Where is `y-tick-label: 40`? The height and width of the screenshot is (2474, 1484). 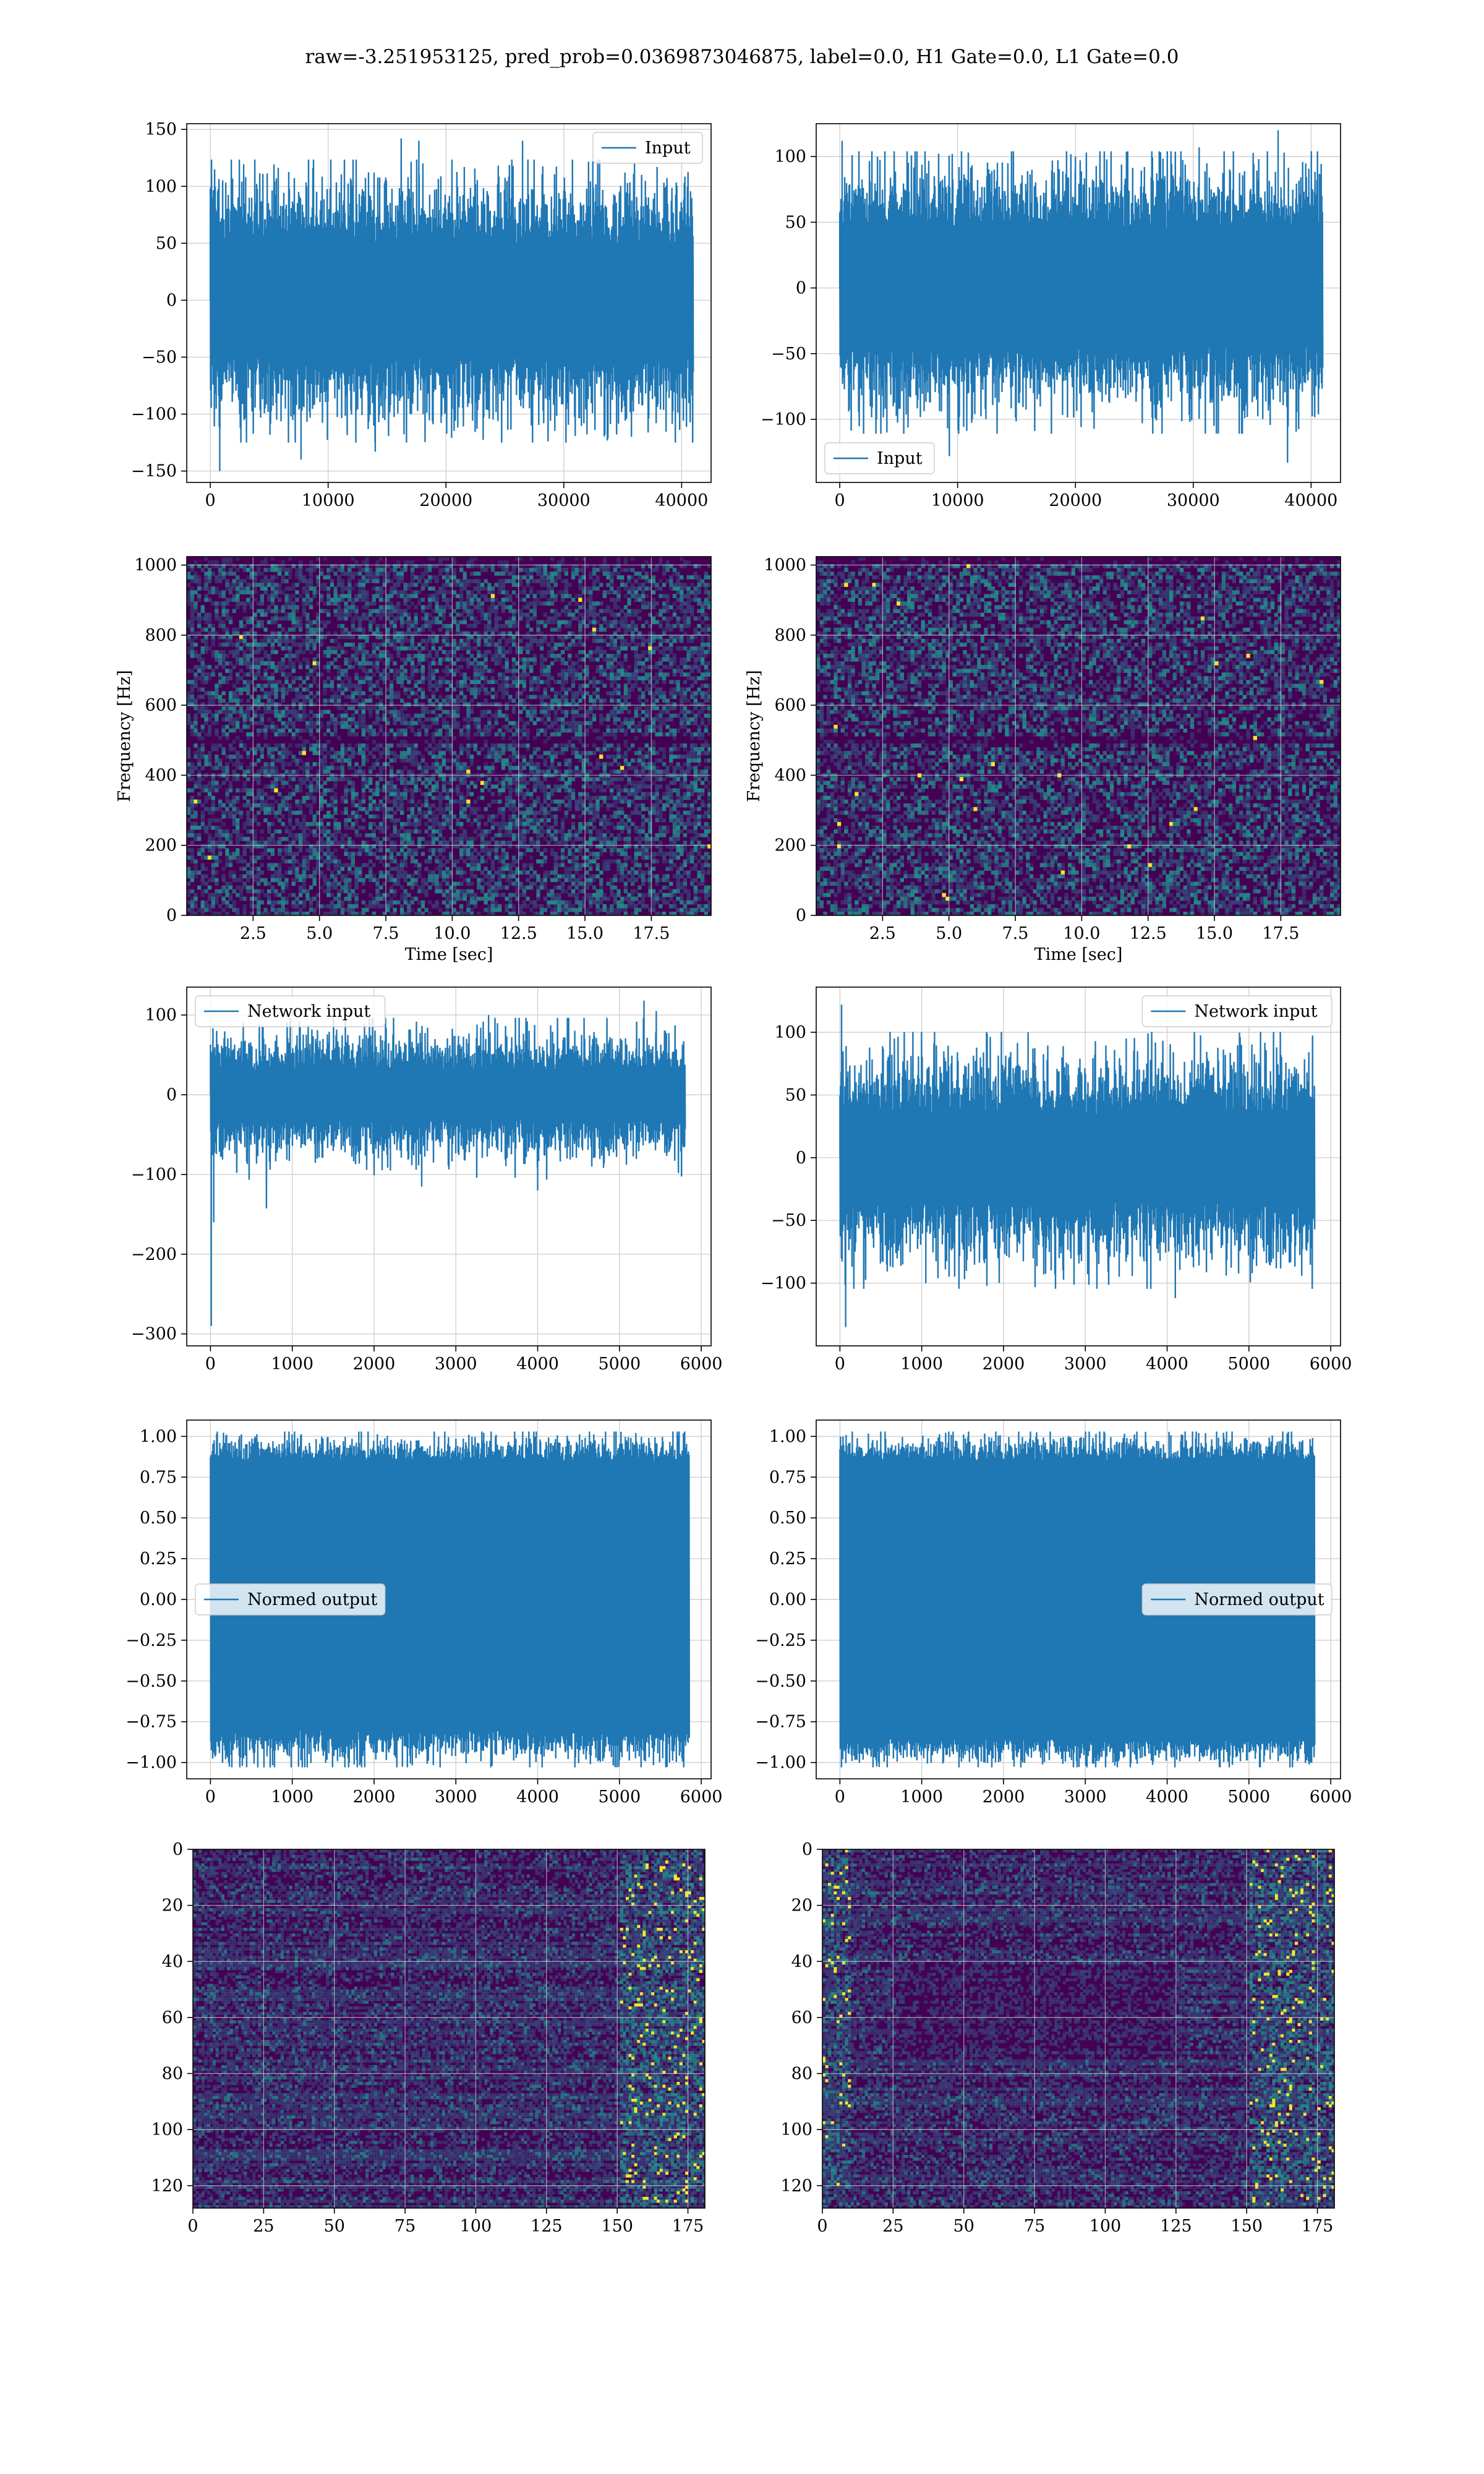 y-tick-label: 40 is located at coordinates (172, 1961).